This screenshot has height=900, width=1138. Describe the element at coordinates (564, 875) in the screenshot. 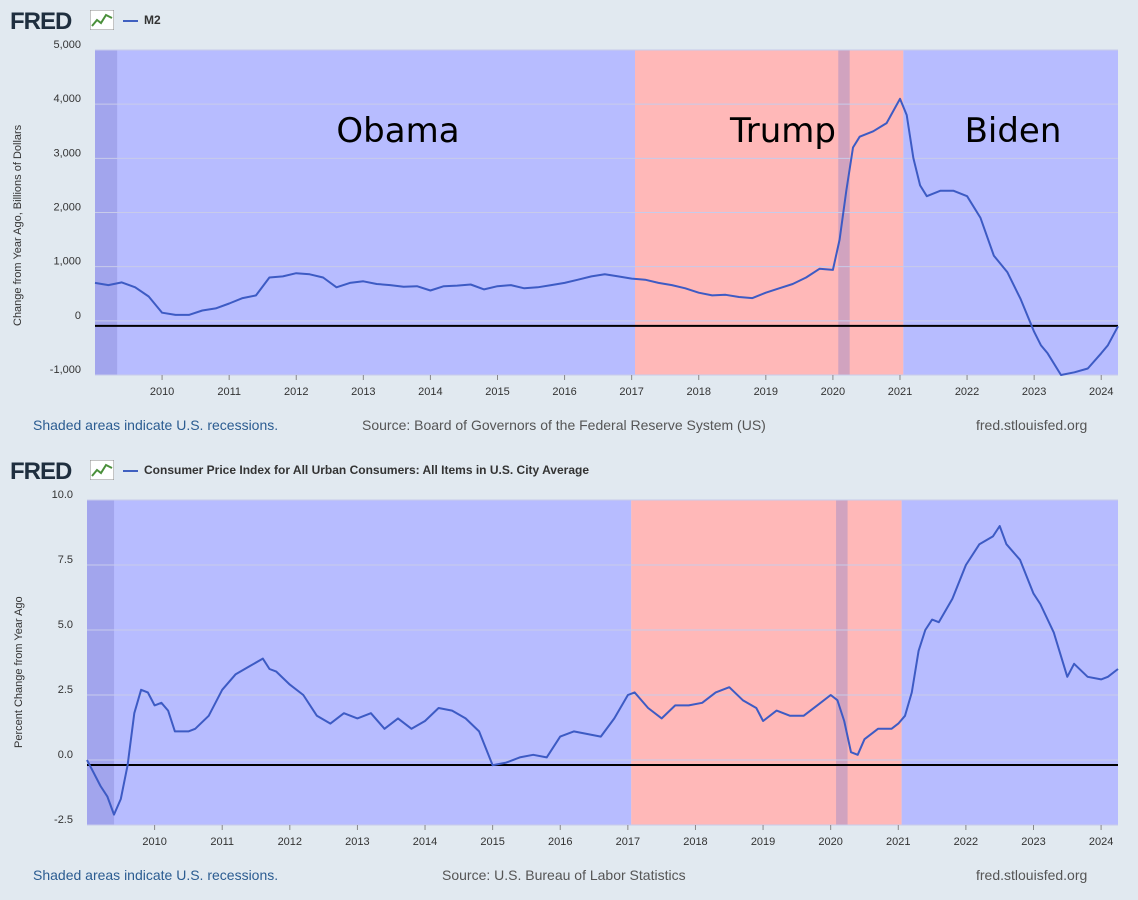

I see `source-text: Source: U.S. Bureau of Labor Statistics` at that location.